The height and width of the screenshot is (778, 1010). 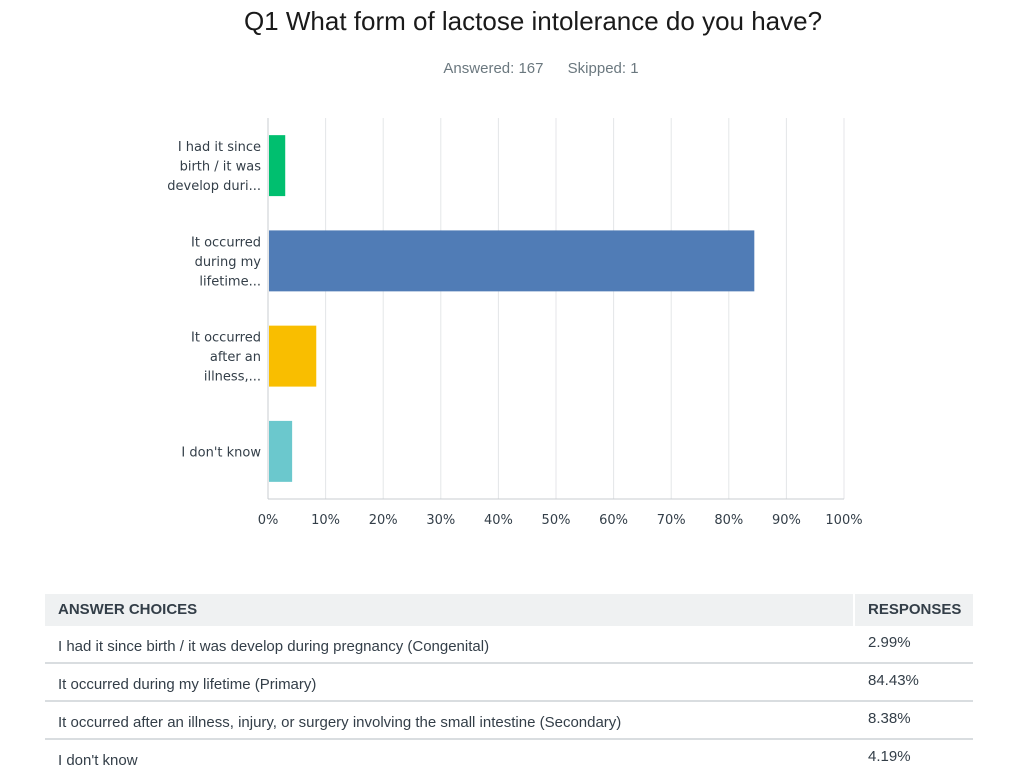 I want to click on x-tick-label: 70%, so click(x=671, y=520).